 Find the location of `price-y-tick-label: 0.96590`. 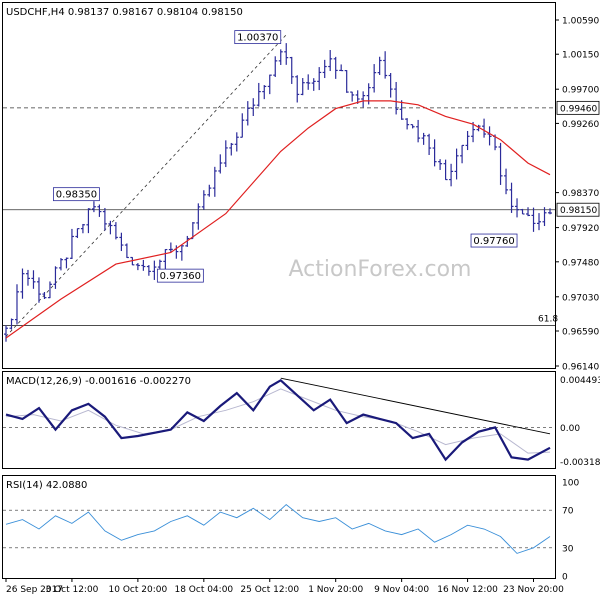

price-y-tick-label: 0.96590 is located at coordinates (580, 333).